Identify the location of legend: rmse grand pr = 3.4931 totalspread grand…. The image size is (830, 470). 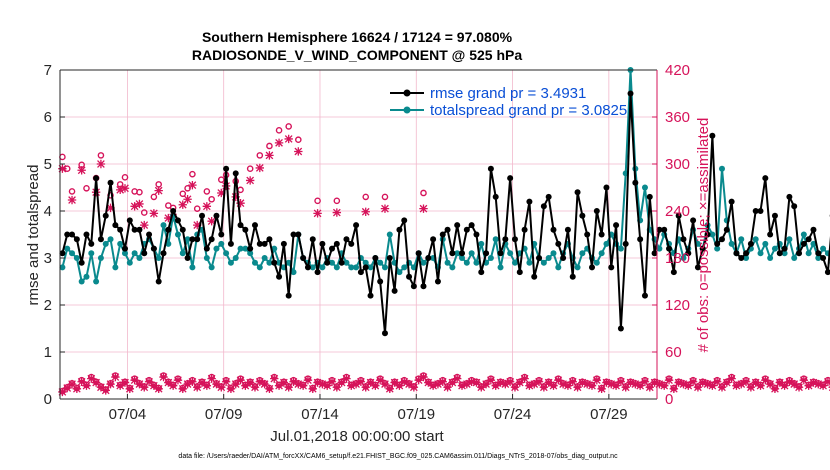
(508, 102).